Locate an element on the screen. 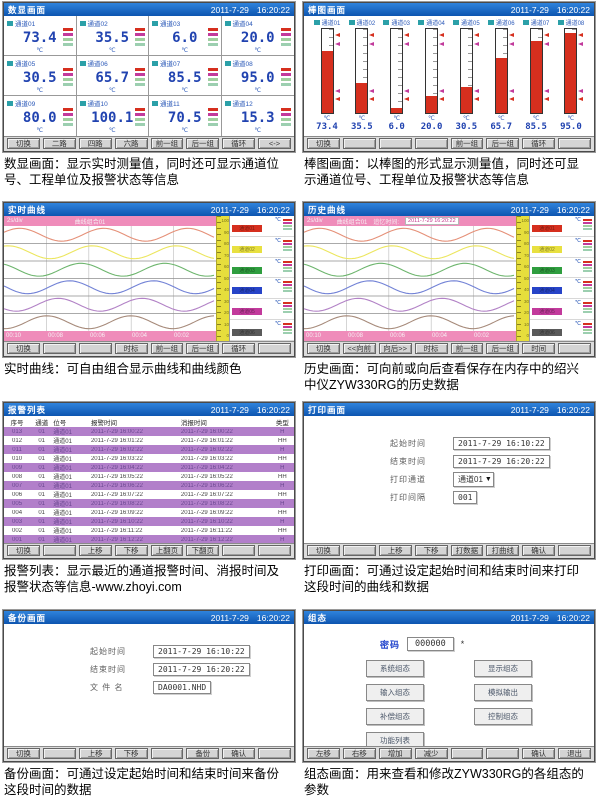  footer-button: 退出 is located at coordinates (574, 753).